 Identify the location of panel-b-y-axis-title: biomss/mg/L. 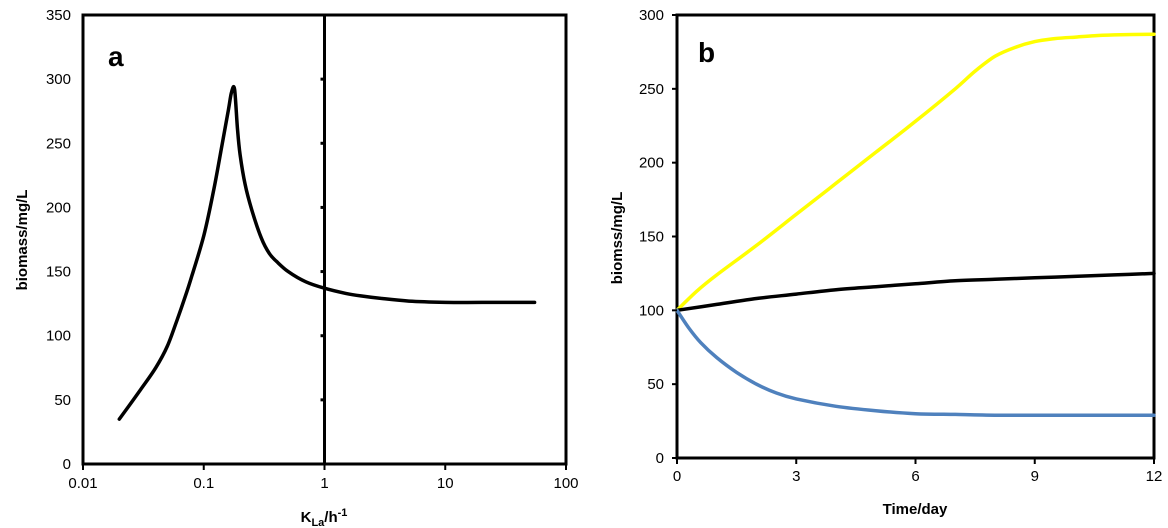
(617, 238).